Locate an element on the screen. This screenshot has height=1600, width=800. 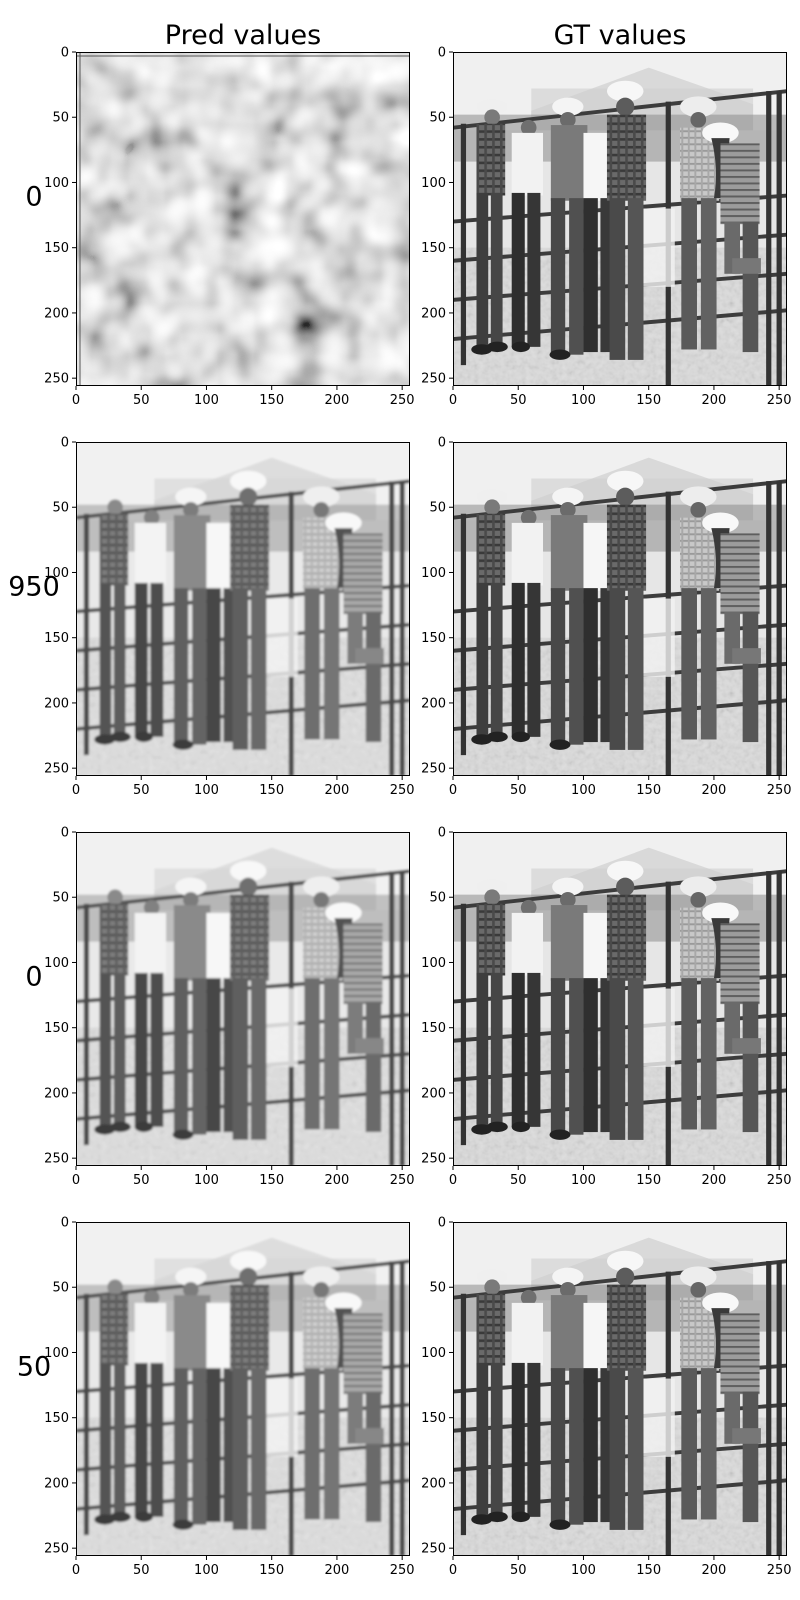
column-title: Pred values is located at coordinates (243, 35).